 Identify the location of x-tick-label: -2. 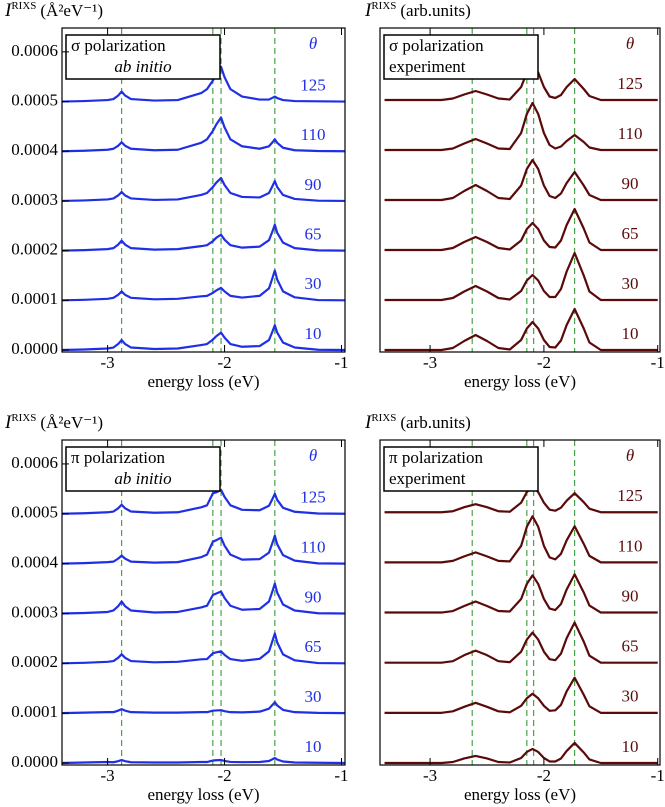
(224, 362).